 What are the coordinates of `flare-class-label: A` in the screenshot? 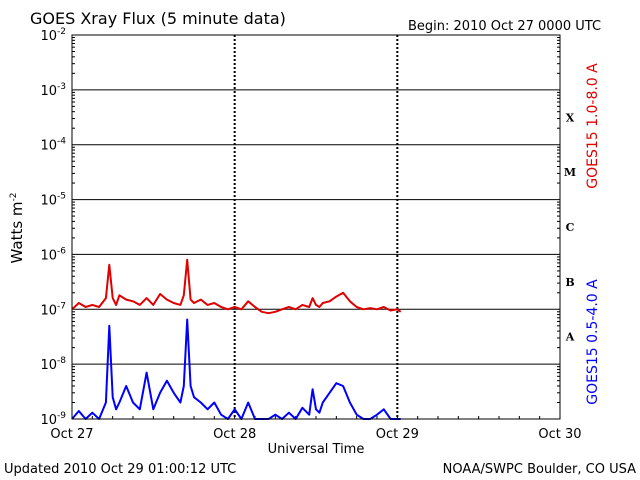 It's located at (570, 337).